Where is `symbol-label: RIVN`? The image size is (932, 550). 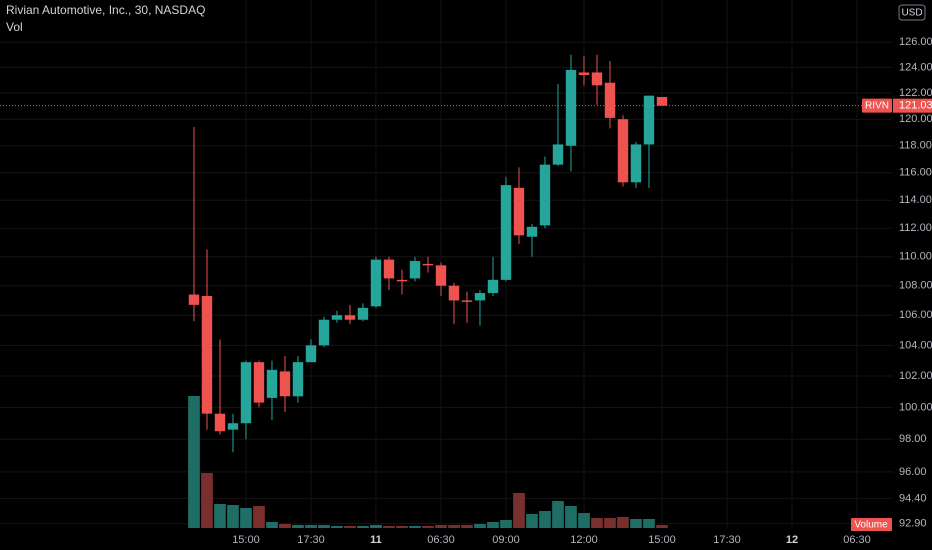 symbol-label: RIVN is located at coordinates (877, 105).